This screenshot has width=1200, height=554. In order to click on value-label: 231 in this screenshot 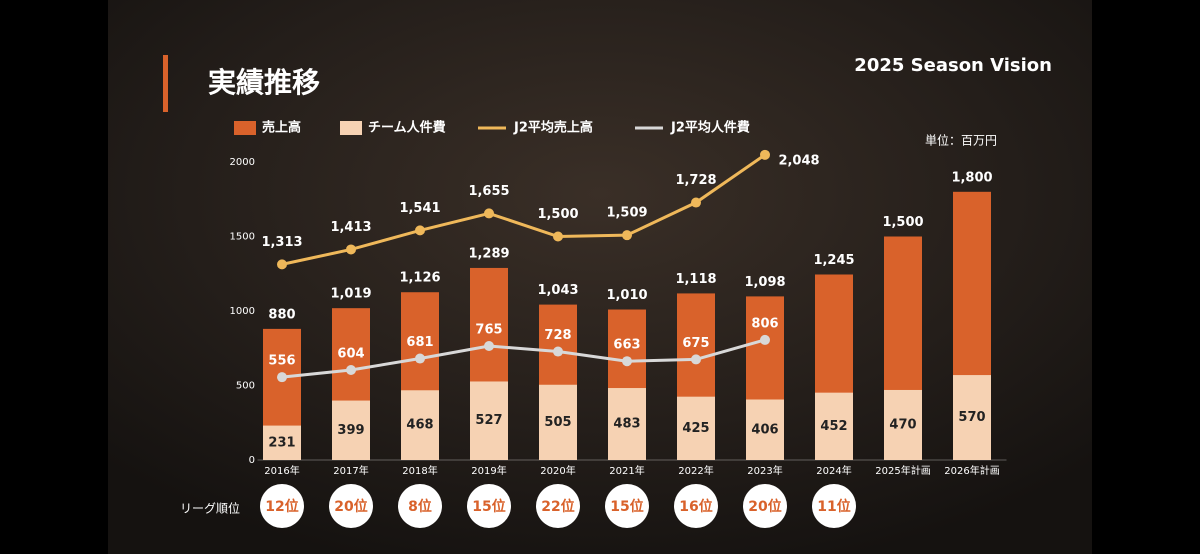, I will do `click(281, 442)`.